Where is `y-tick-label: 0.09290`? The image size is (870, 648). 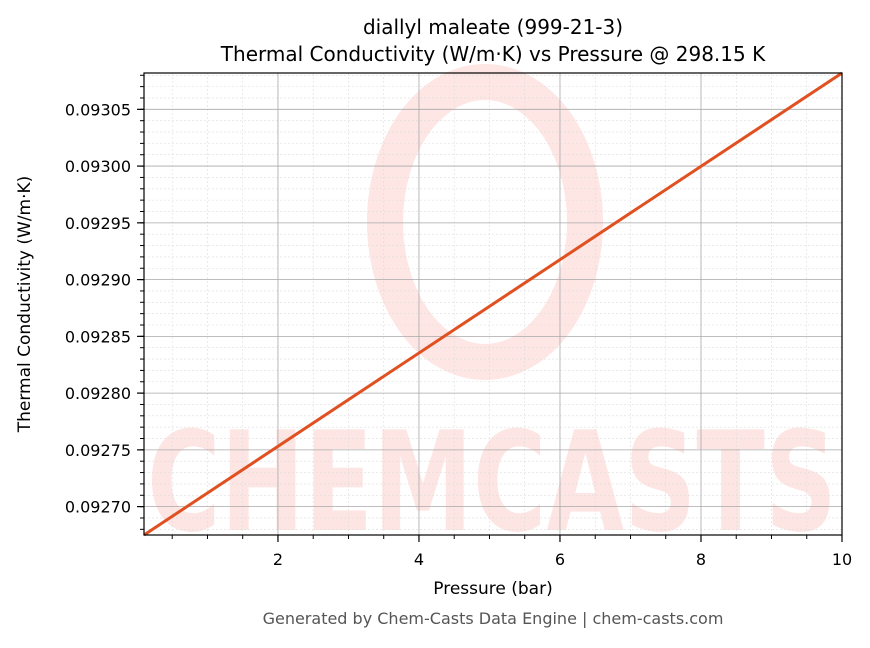
y-tick-label: 0.09290 is located at coordinates (98, 280).